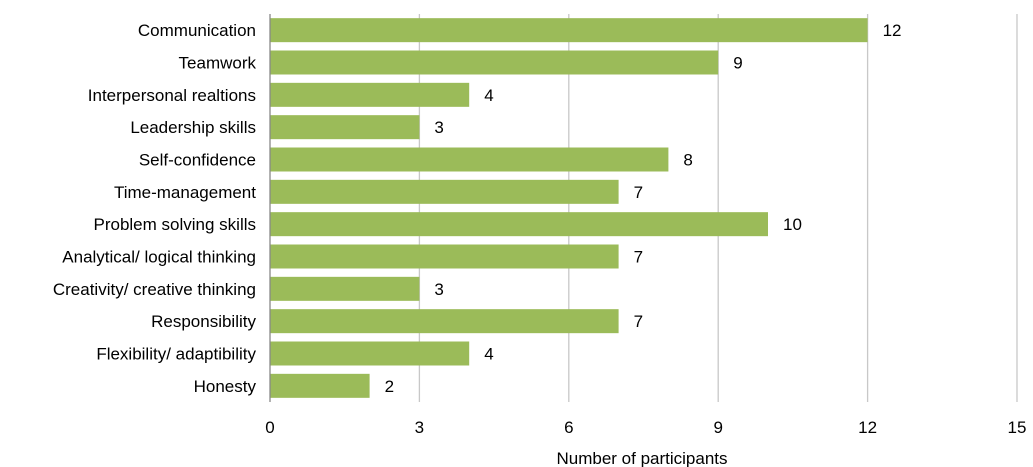  What do you see at coordinates (892, 30) in the screenshot?
I see `data-label: 12` at bounding box center [892, 30].